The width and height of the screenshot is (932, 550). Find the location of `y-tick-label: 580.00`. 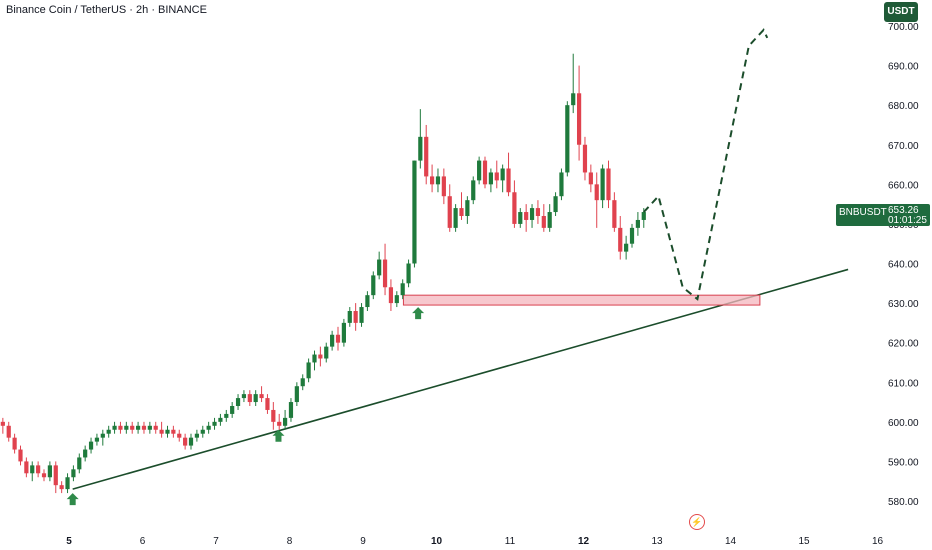

y-tick-label: 580.00 is located at coordinates (903, 502).